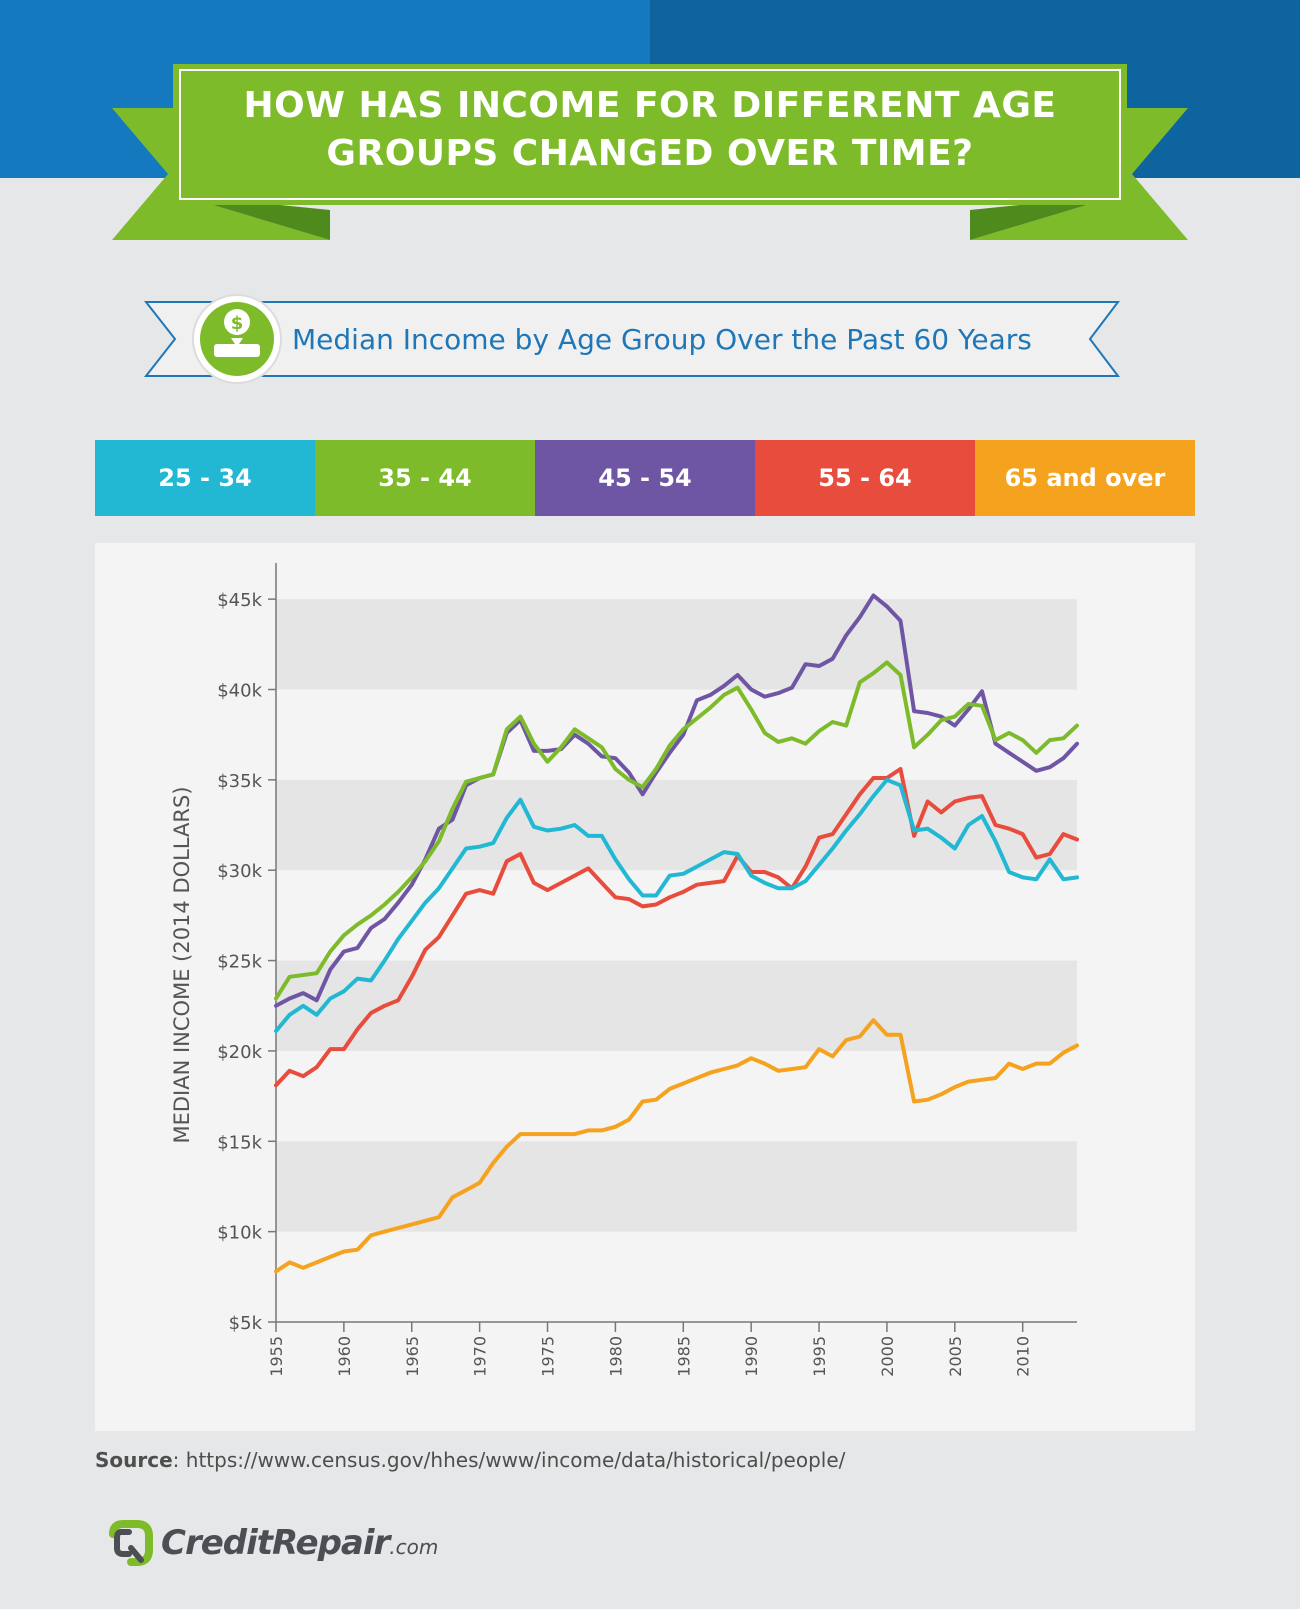 This screenshot has width=1300, height=1609. I want to click on y-axis-ticks: $5k $10k $15k $20k $25k $30k $35k $40k $45k, so click(246, 962).